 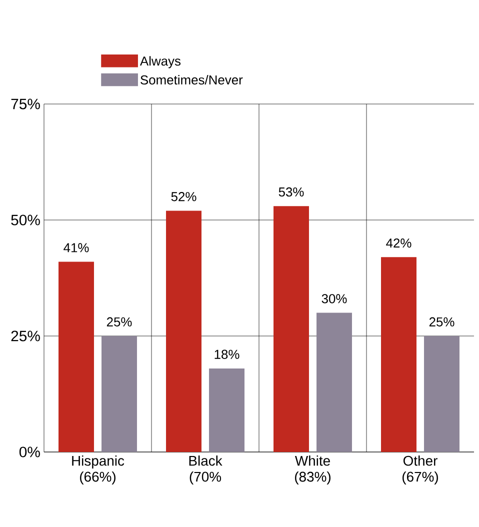 I want to click on legend-label: Sometimes/Never, so click(x=191, y=80).